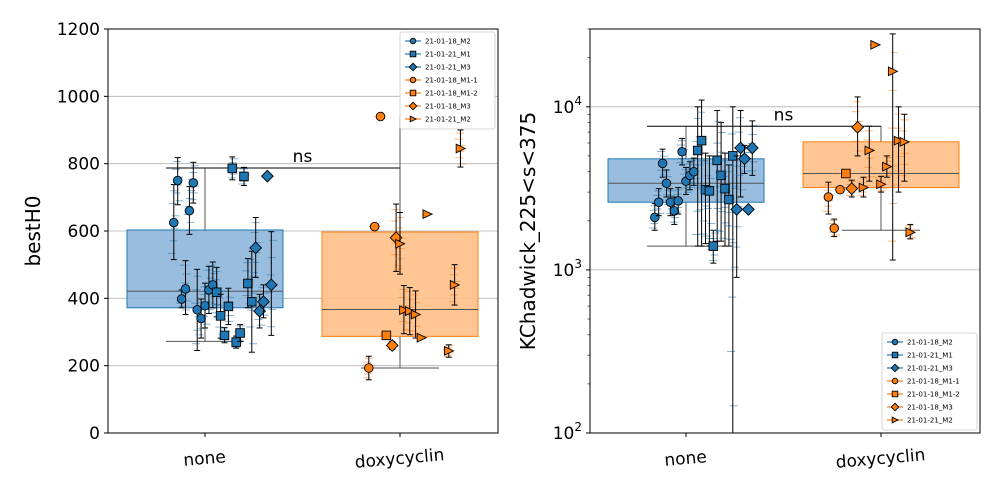  I want to click on y-tick-label: 102, so click(567, 432).